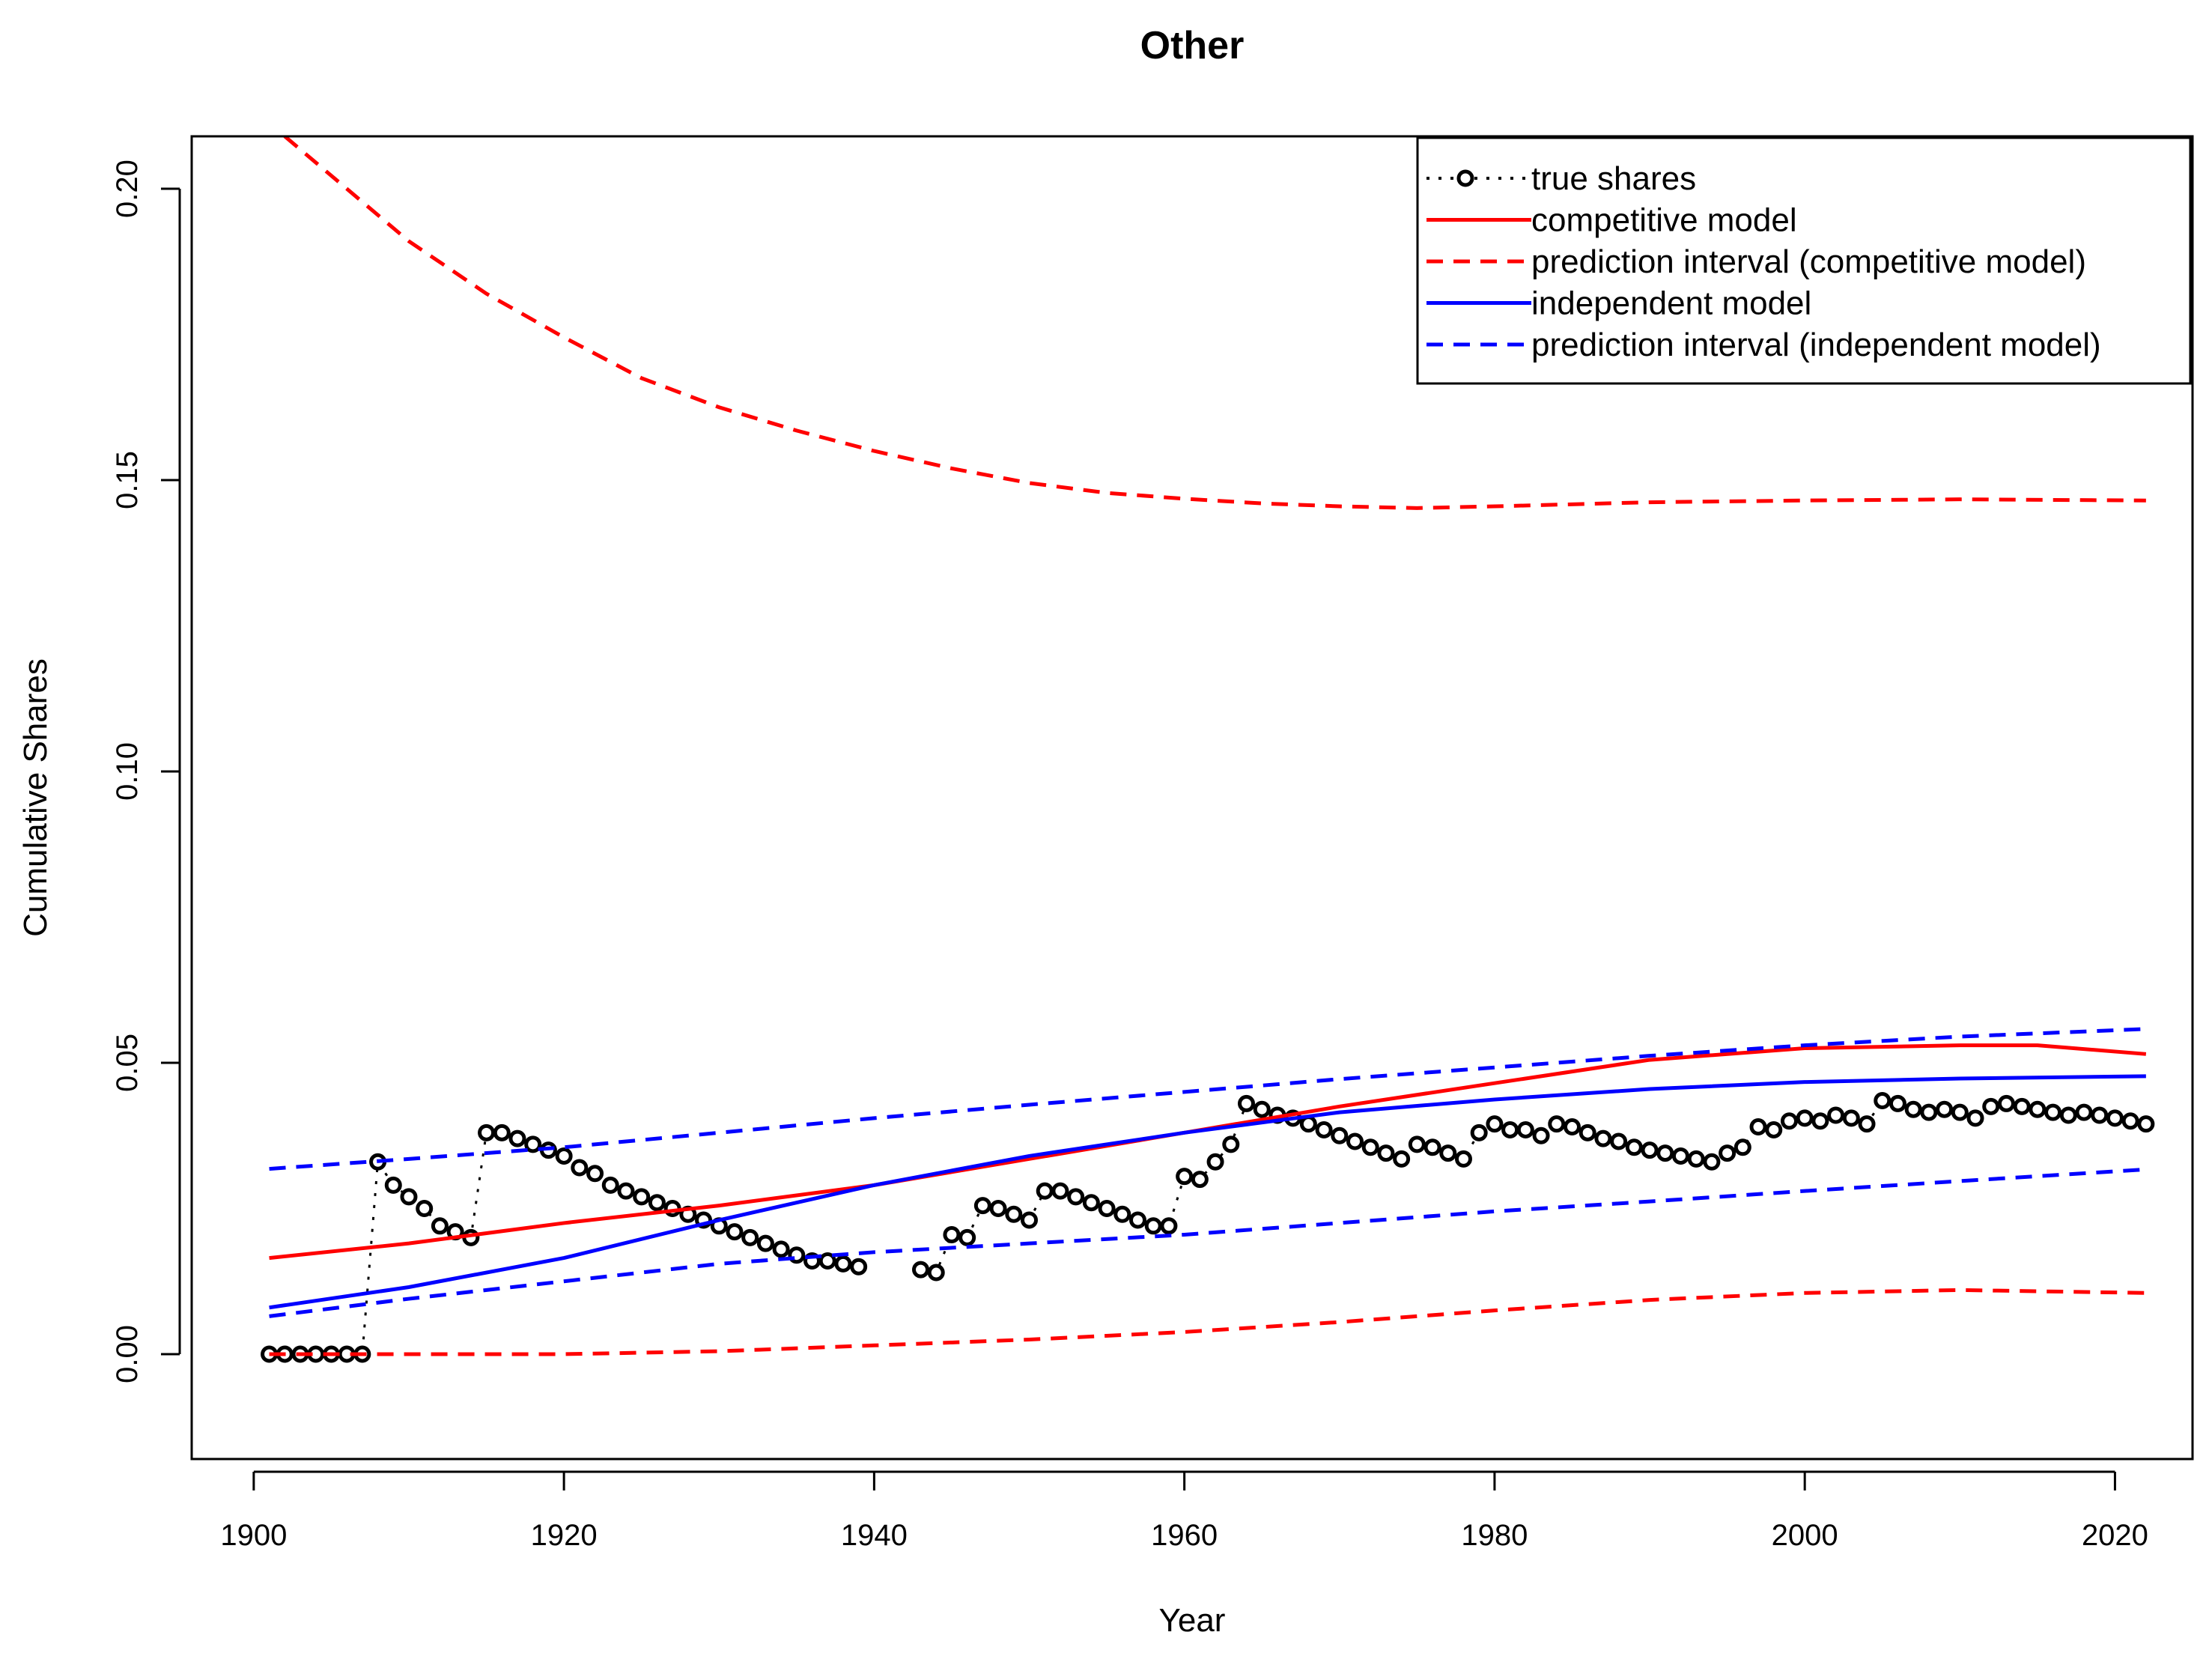 Image resolution: width=2212 pixels, height=1659 pixels. I want to click on x-tick-label: 1900, so click(253, 1535).